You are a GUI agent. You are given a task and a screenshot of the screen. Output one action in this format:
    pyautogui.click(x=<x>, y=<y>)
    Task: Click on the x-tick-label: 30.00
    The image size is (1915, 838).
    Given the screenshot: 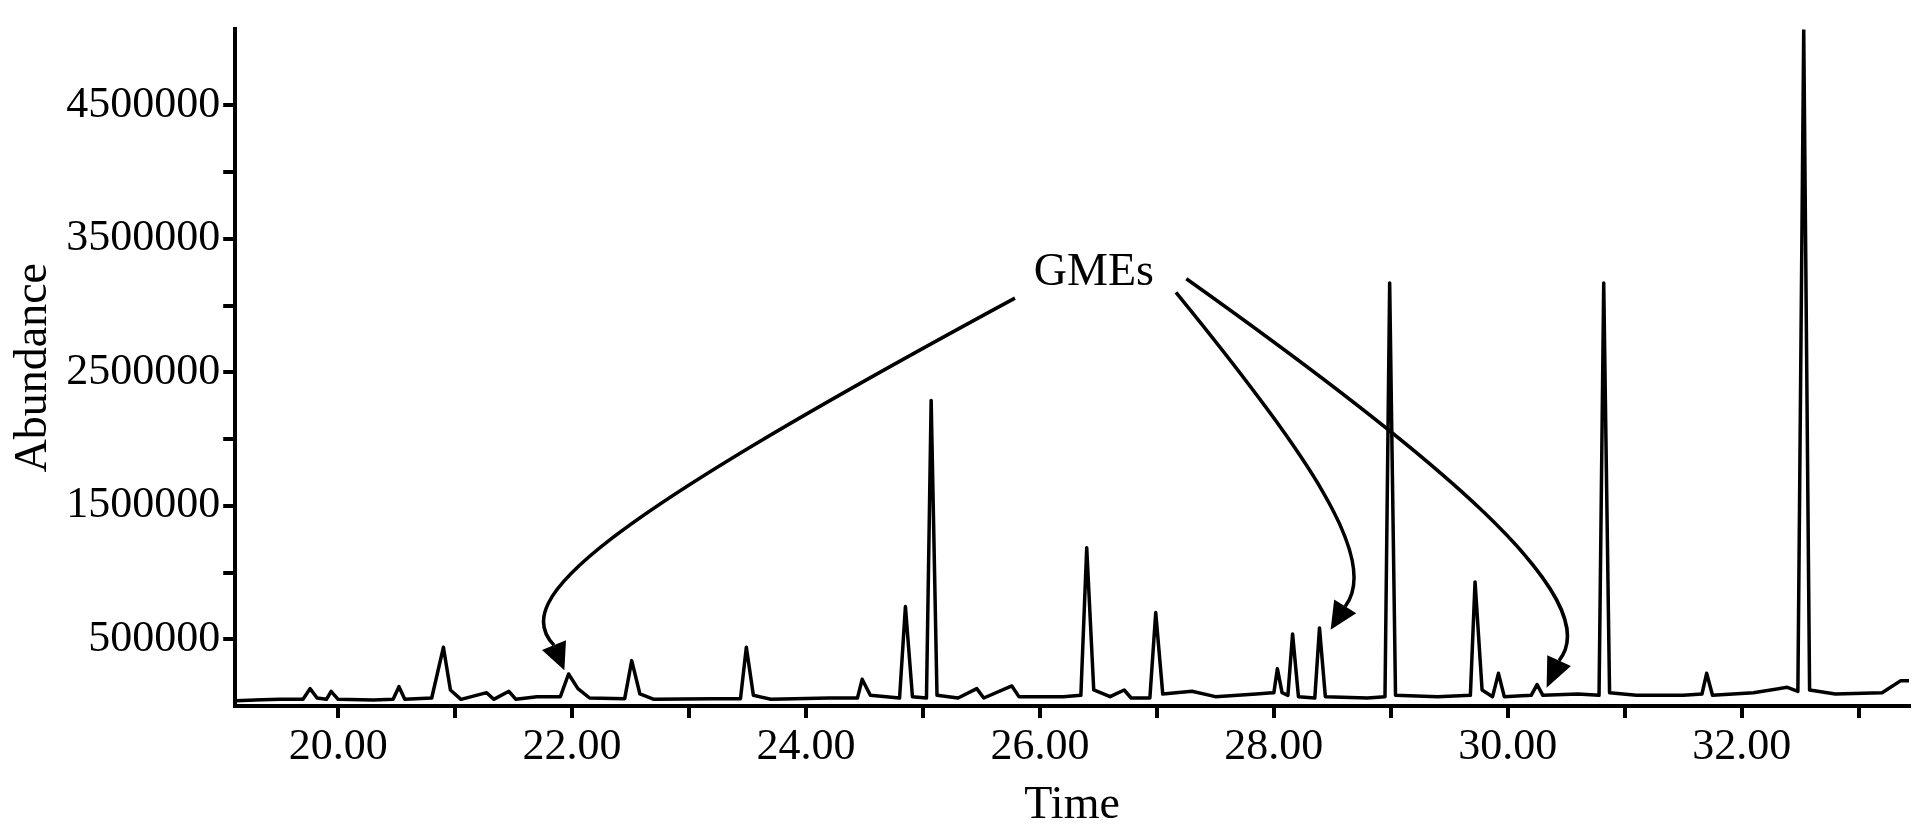 What is the action you would take?
    pyautogui.click(x=1508, y=744)
    